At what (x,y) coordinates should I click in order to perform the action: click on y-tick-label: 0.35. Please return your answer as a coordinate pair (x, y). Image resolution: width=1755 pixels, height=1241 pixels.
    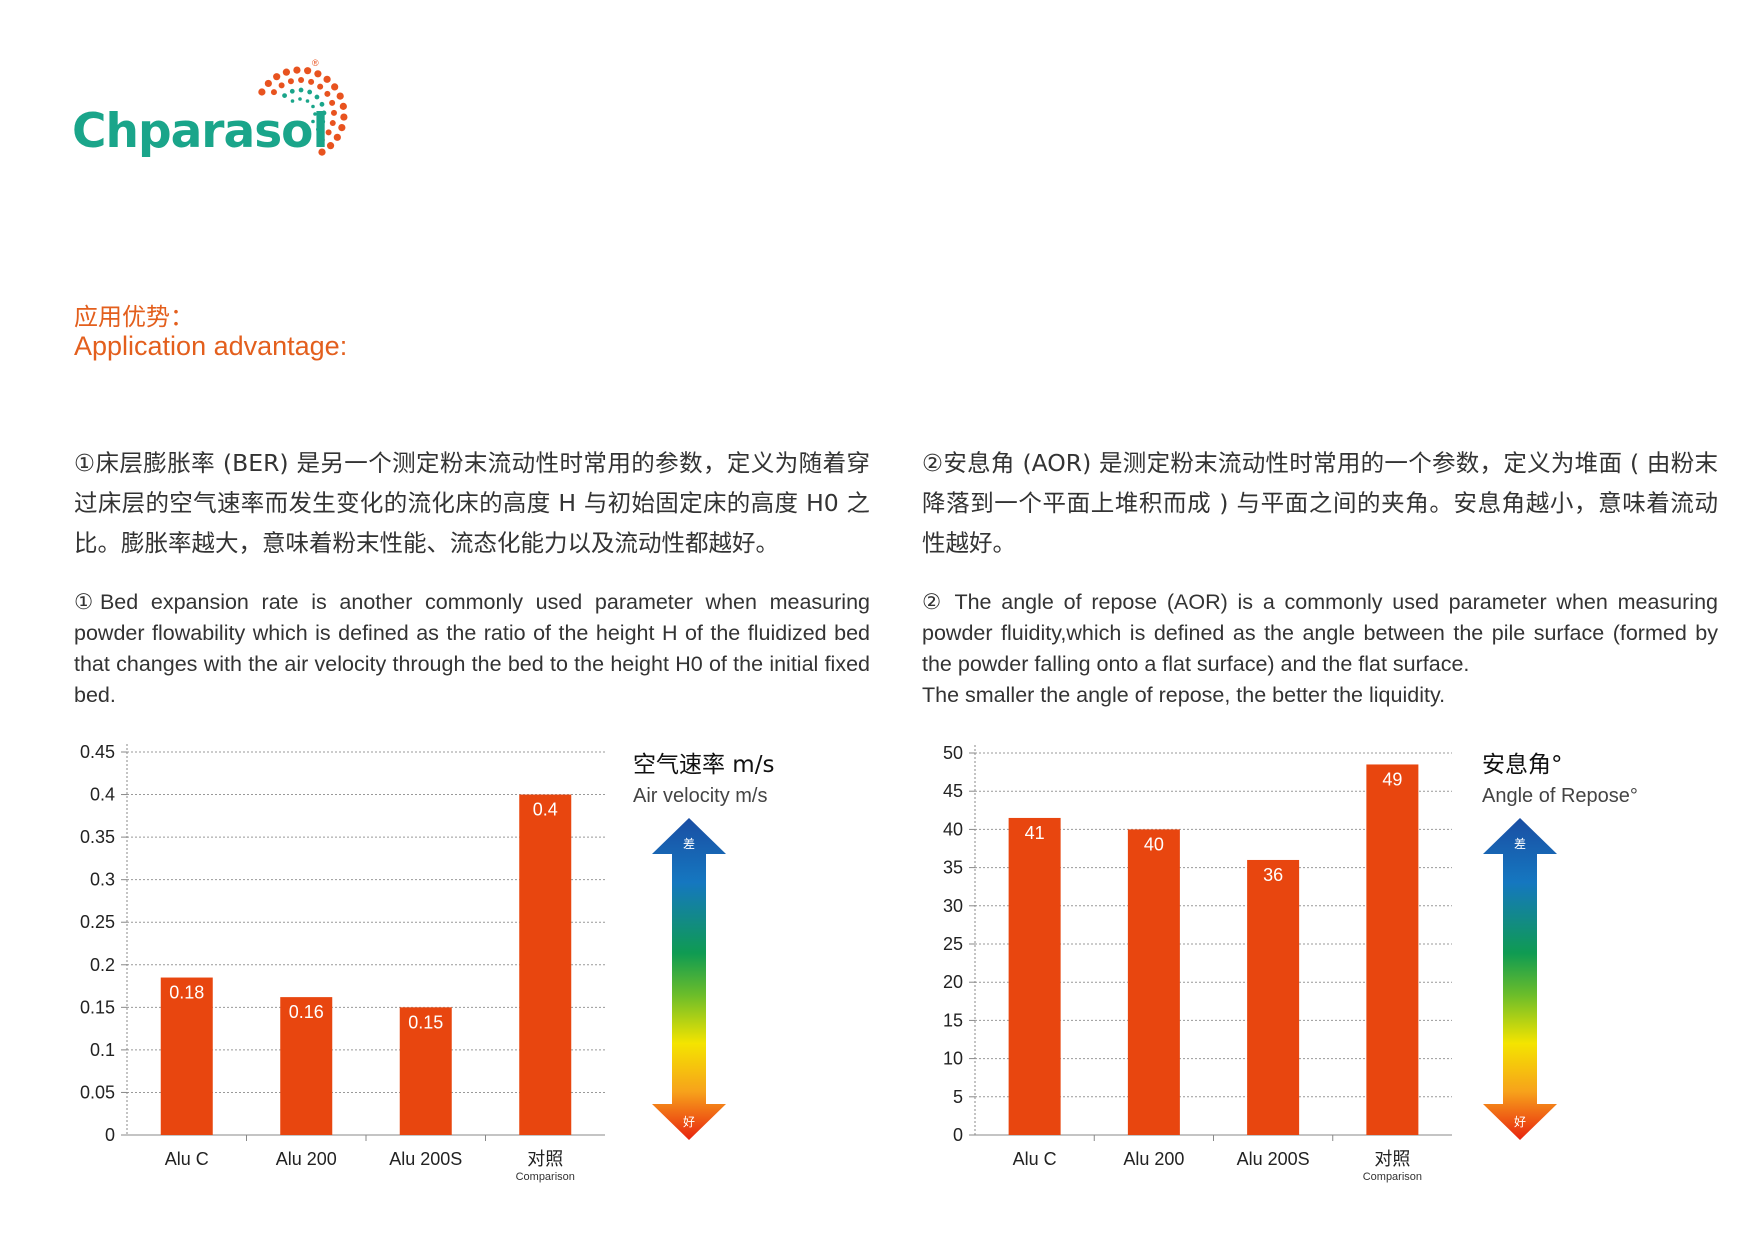
    Looking at the image, I should click on (97, 837).